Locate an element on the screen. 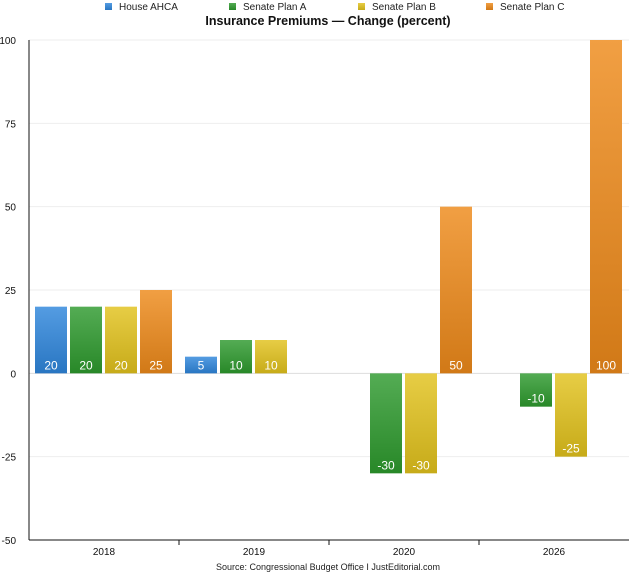 The image size is (629, 575). data-label: -10 is located at coordinates (536, 399).